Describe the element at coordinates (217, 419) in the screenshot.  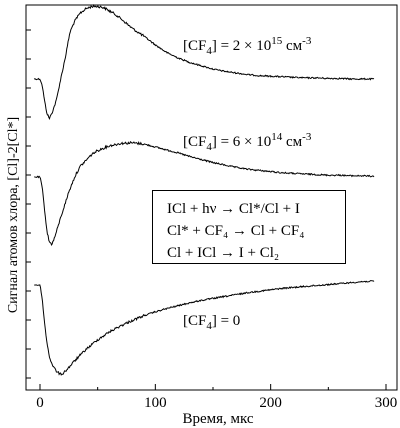
I see `x-axis-label: Время, мкс` at that location.